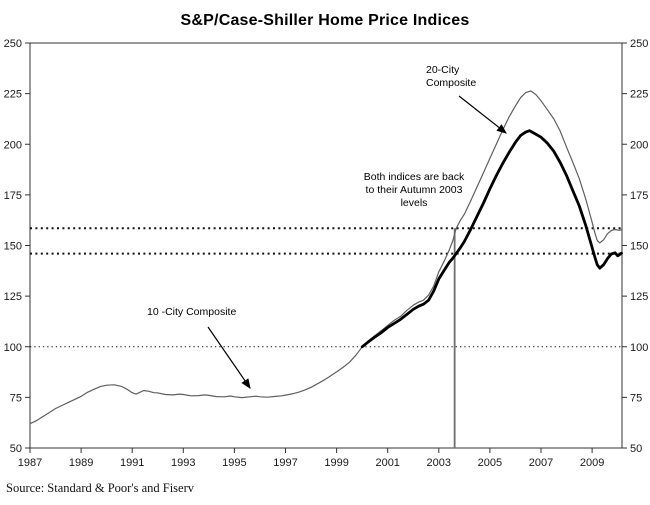 This screenshot has width=650, height=505. I want to click on y-axis-label-right: 100, so click(639, 348).